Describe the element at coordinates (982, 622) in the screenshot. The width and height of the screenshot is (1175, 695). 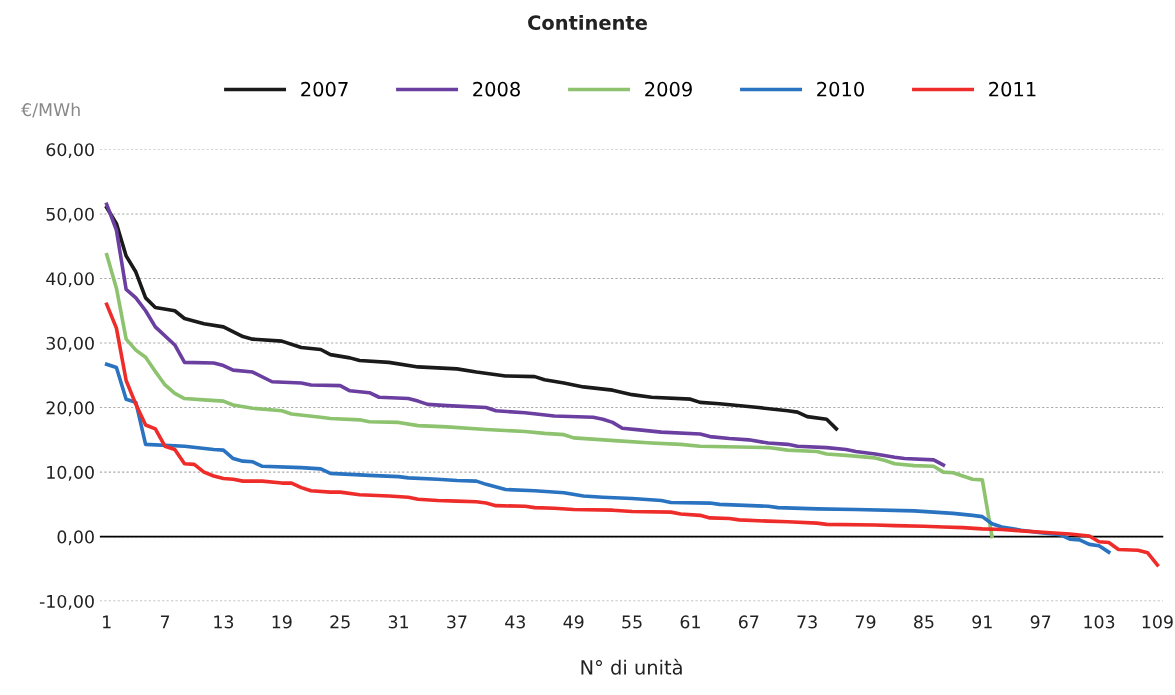
I see `x-tick-label: 91` at that location.